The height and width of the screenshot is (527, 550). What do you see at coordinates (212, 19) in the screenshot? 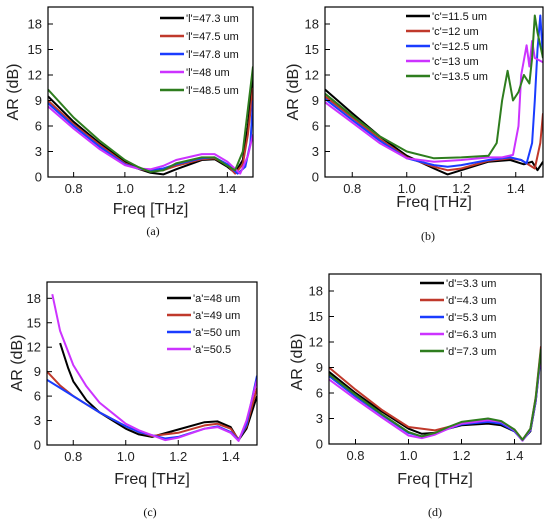
I see `legend-label: 'l'=47.3 um` at bounding box center [212, 19].